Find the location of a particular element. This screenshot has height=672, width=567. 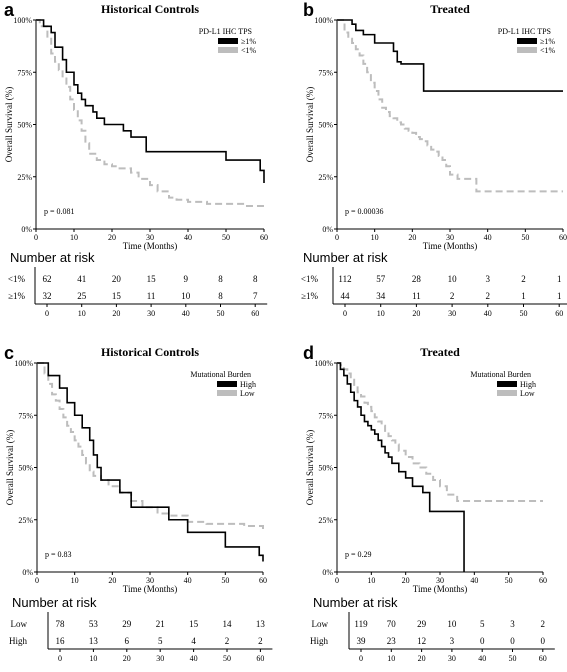

risk-count: 29 is located at coordinates (127, 624).